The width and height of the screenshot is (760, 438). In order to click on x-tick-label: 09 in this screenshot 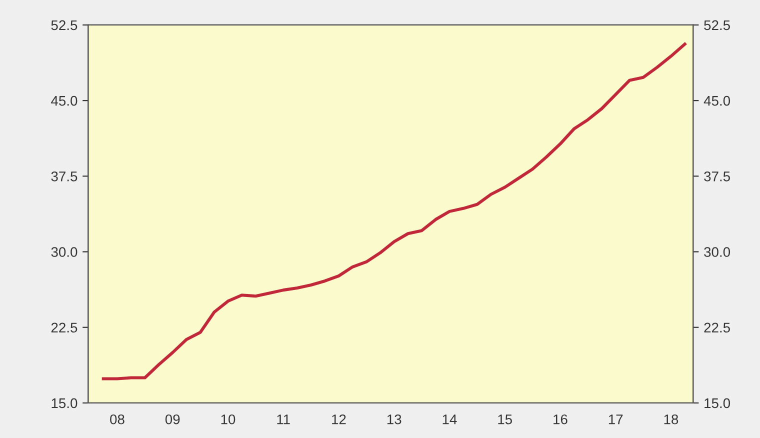, I will do `click(172, 419)`.